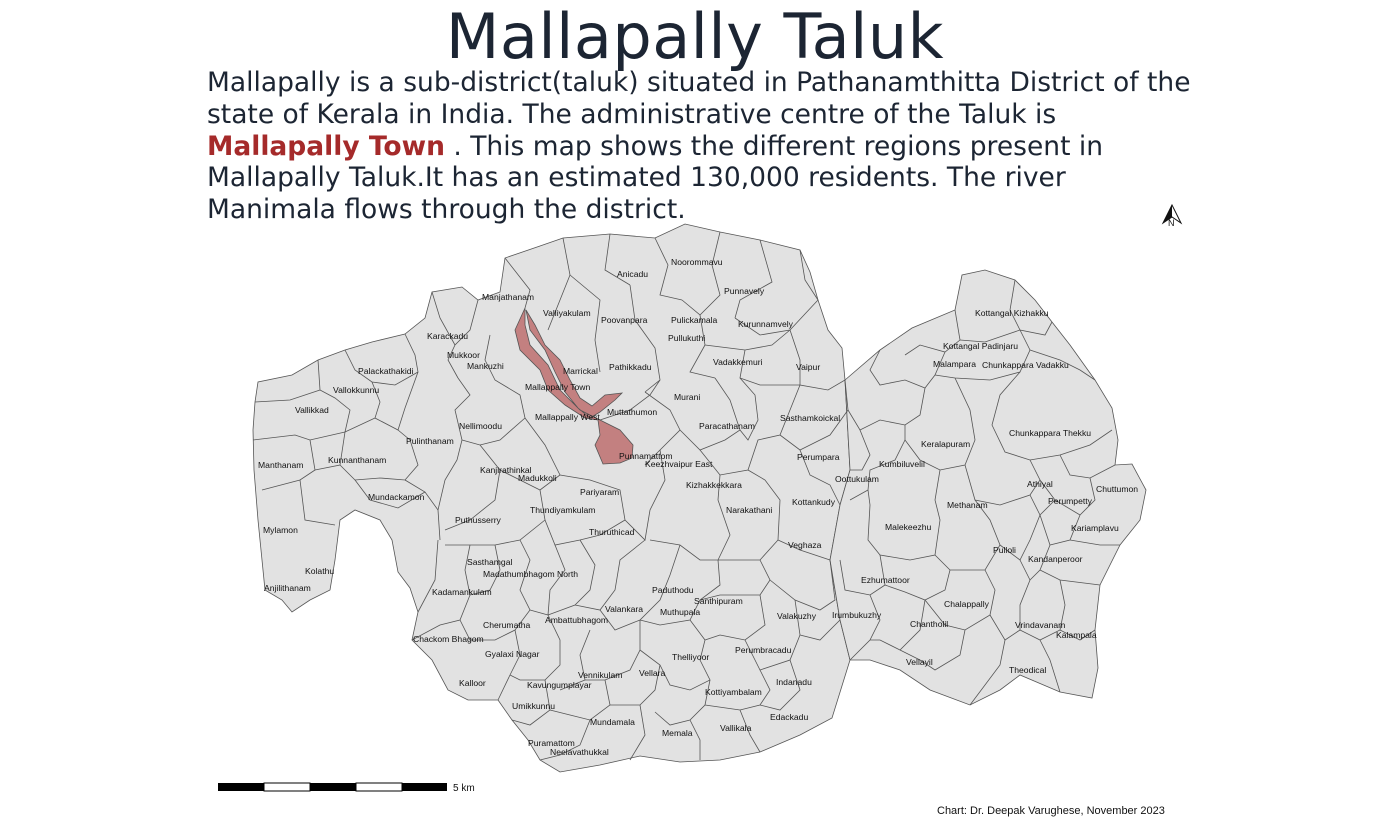 Image resolution: width=1390 pixels, height=818 pixels. Describe the element at coordinates (818, 457) in the screenshot. I see `region-label: Perumpara` at that location.